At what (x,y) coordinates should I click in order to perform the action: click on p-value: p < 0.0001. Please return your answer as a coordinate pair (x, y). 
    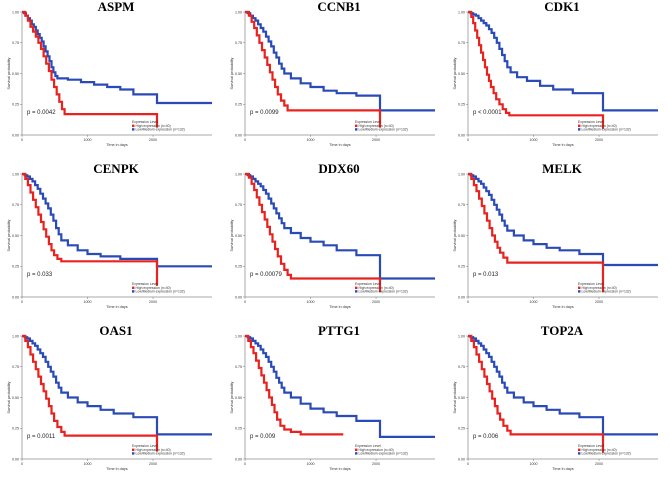
    Looking at the image, I should click on (487, 113).